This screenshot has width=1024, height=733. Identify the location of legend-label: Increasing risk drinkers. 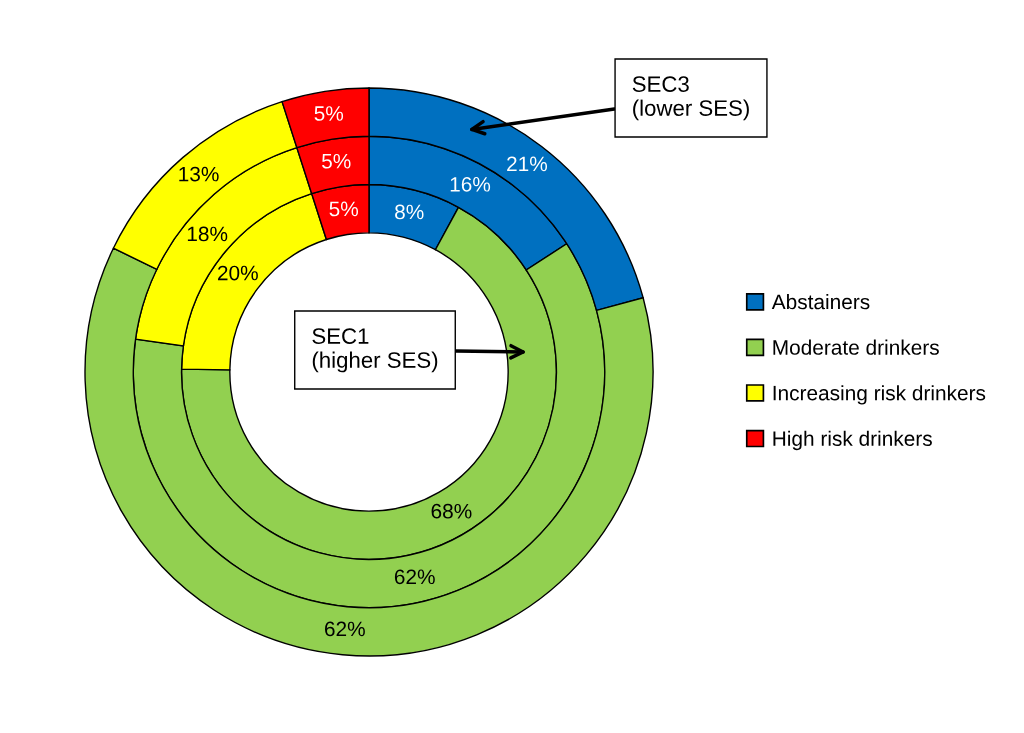
(879, 395).